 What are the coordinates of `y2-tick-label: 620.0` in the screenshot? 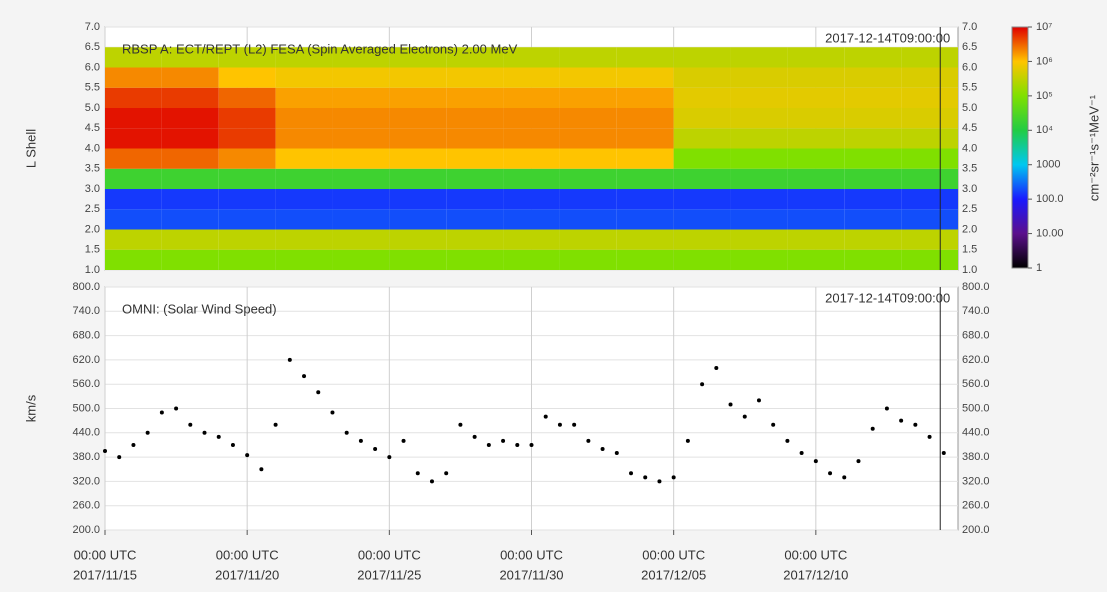 It's located at (976, 360).